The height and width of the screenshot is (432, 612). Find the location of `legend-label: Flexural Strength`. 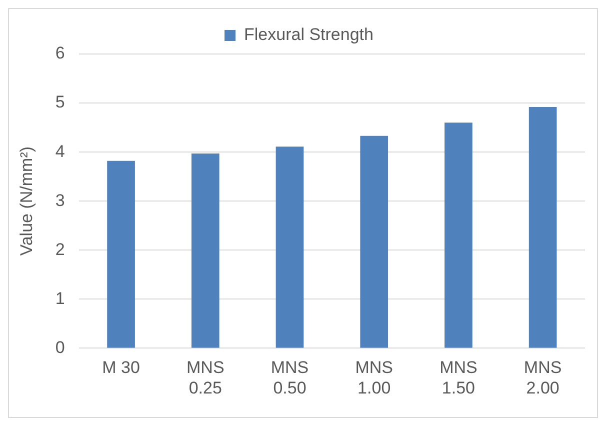

legend-label: Flexural Strength is located at coordinates (309, 34).